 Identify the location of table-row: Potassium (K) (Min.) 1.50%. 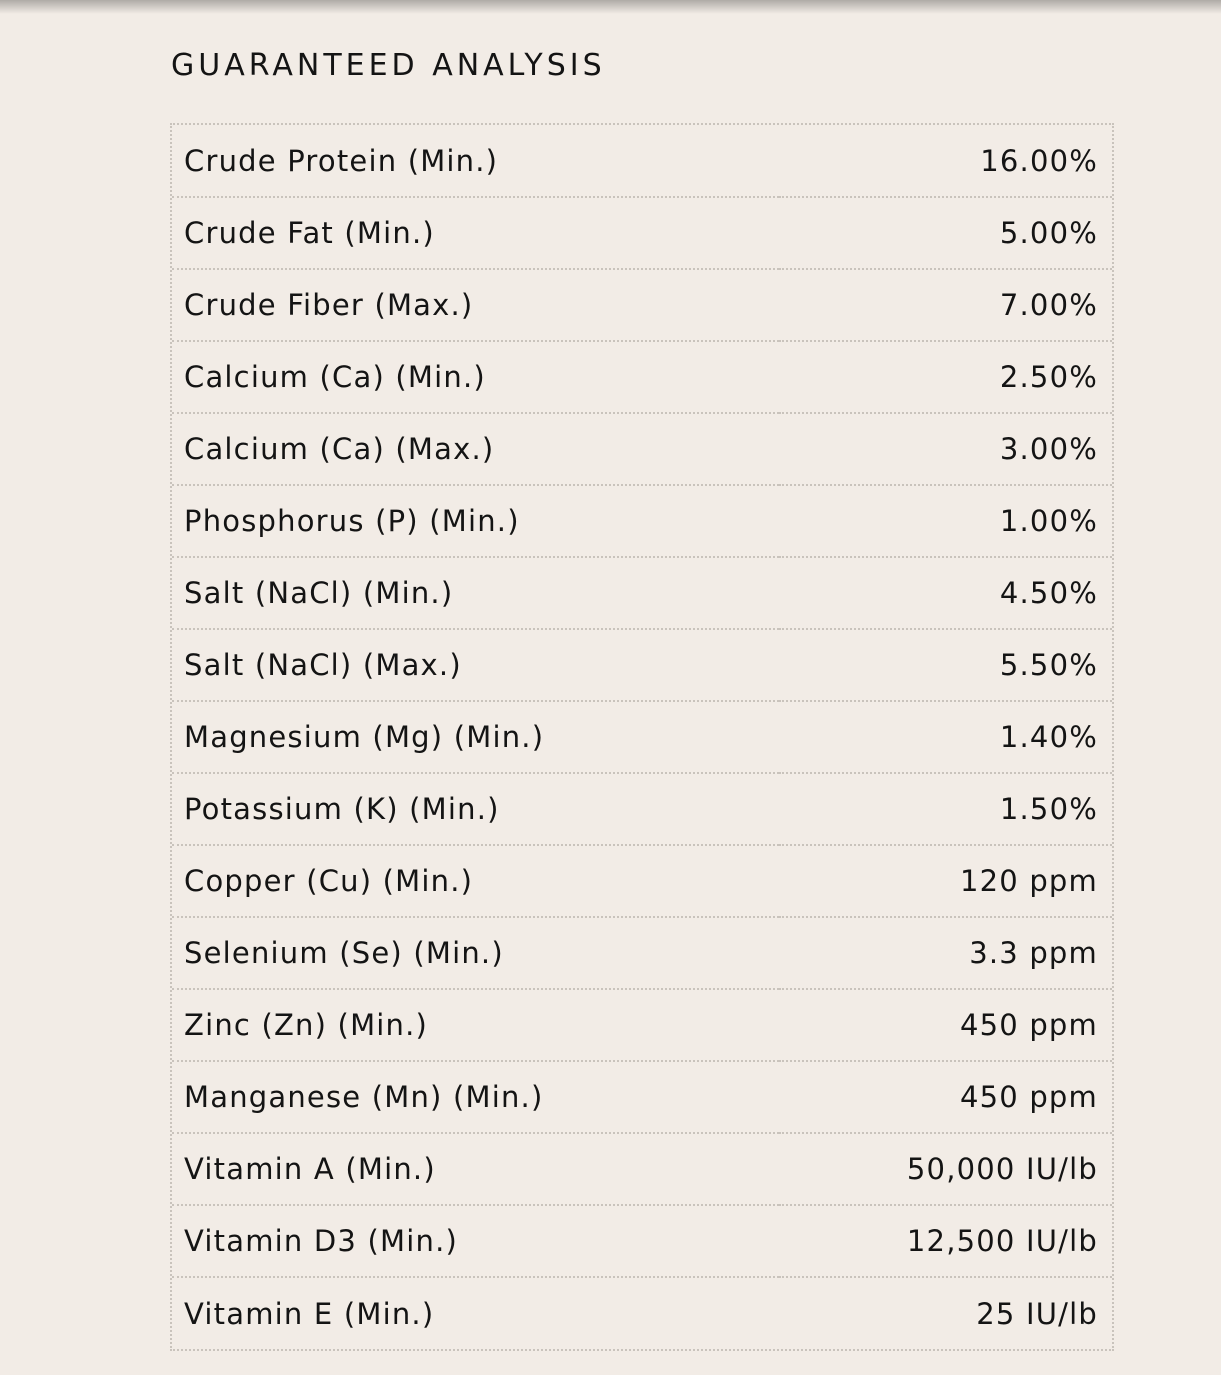
(642, 808).